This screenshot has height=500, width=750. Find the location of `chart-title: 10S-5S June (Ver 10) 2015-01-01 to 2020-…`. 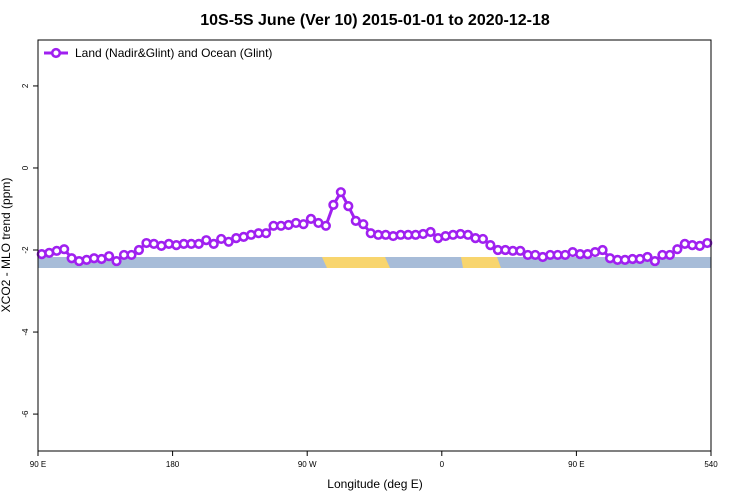

chart-title: 10S-5S June (Ver 10) 2015-01-01 to 2020-… is located at coordinates (375, 20).